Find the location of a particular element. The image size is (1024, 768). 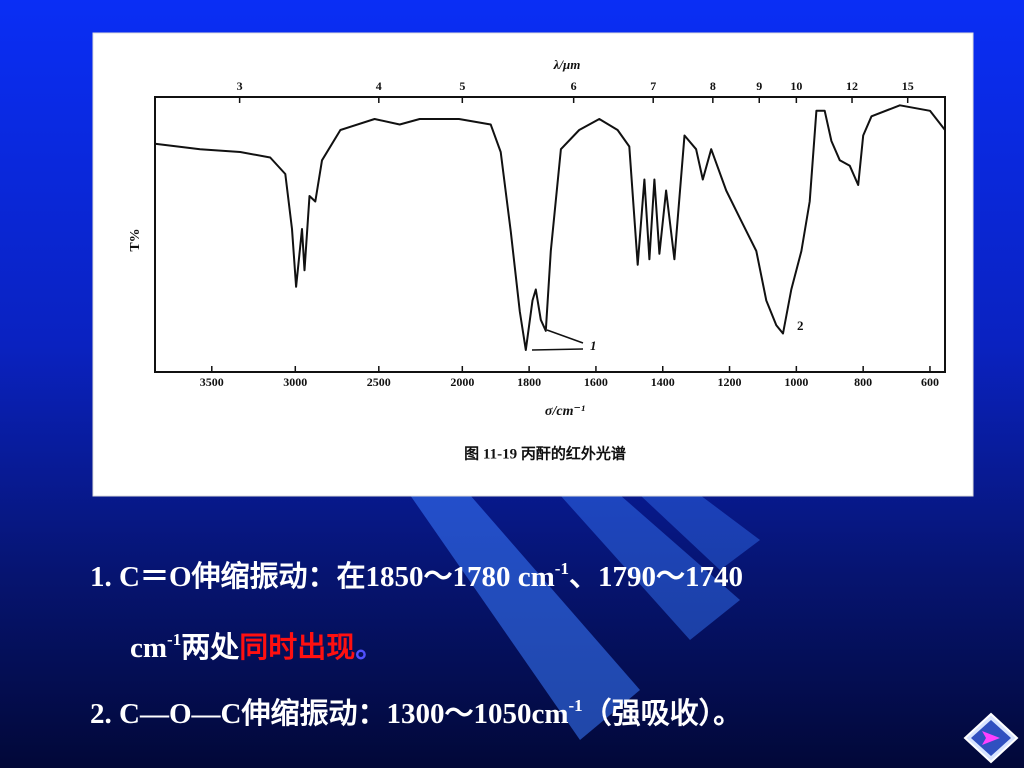

x-tick-label: 600 is located at coordinates (930, 382).